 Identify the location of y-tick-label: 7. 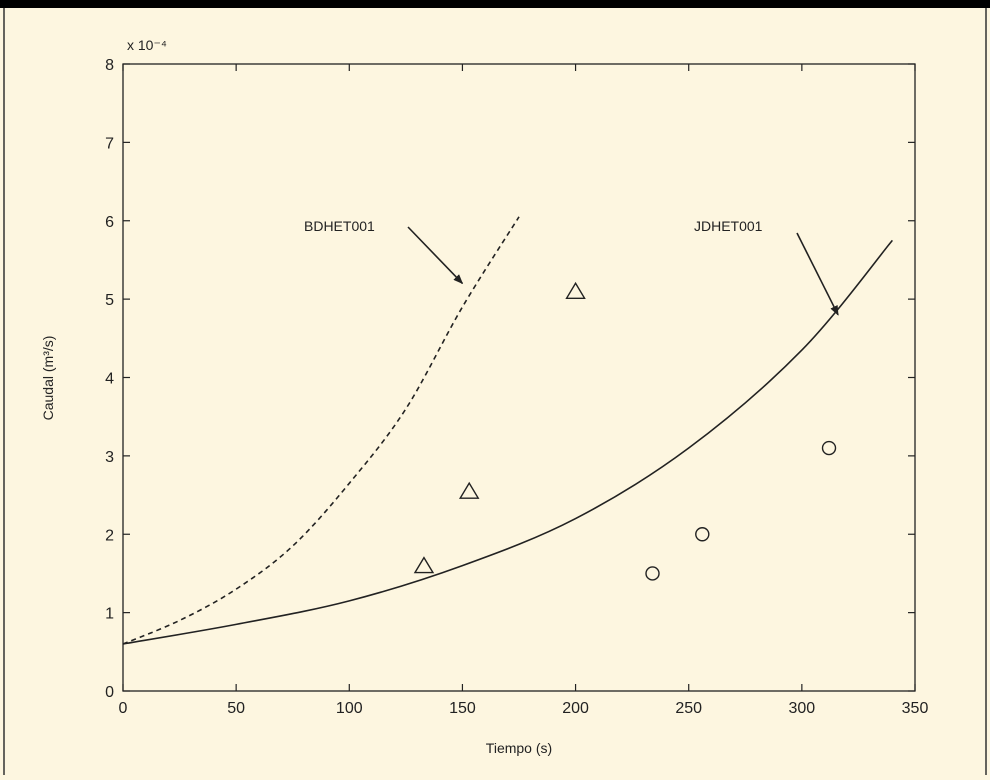
(109, 143).